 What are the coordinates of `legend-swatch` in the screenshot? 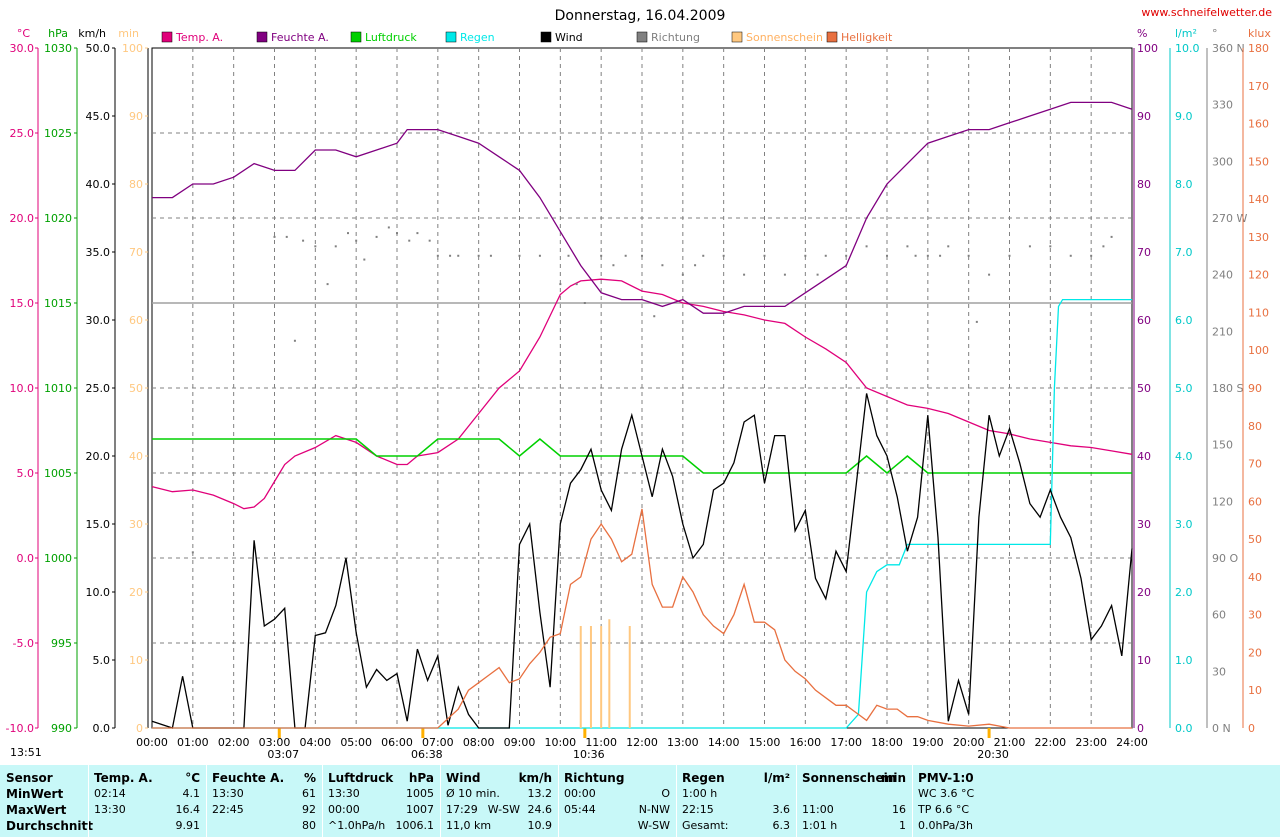 It's located at (737, 37).